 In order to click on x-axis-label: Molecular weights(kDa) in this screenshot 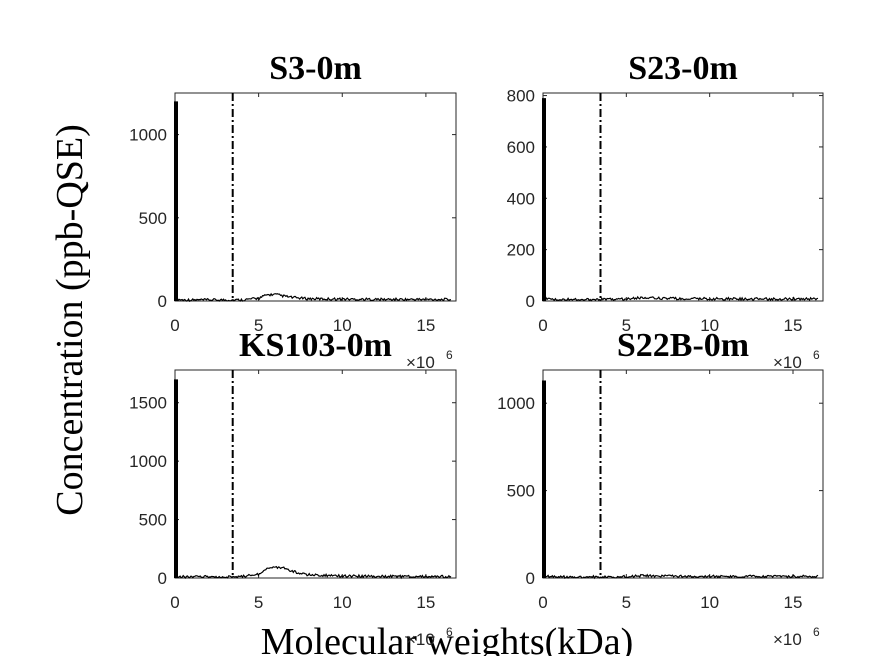, I will do `click(447, 638)`.